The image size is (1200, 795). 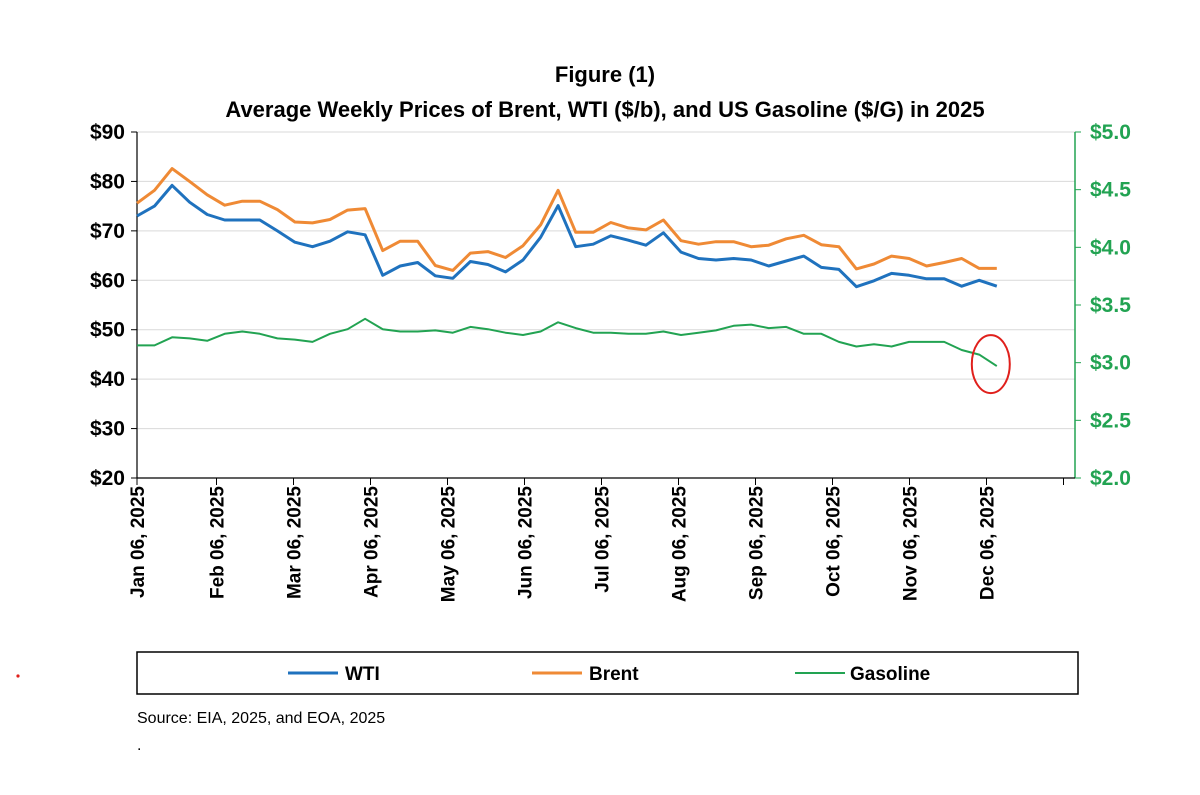 I want to click on y-axis-left-ticks: $20 $30 $40 $50 $60 $70 $80 $90, so click(x=113, y=305).